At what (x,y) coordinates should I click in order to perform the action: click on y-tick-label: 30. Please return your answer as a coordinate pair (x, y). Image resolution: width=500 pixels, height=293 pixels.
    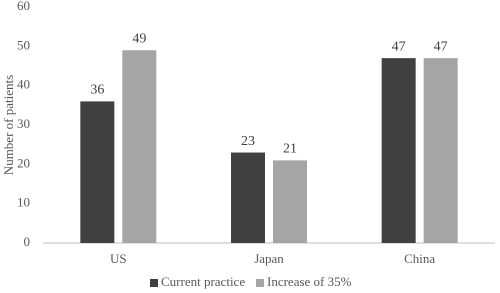
    Looking at the image, I should click on (23, 123).